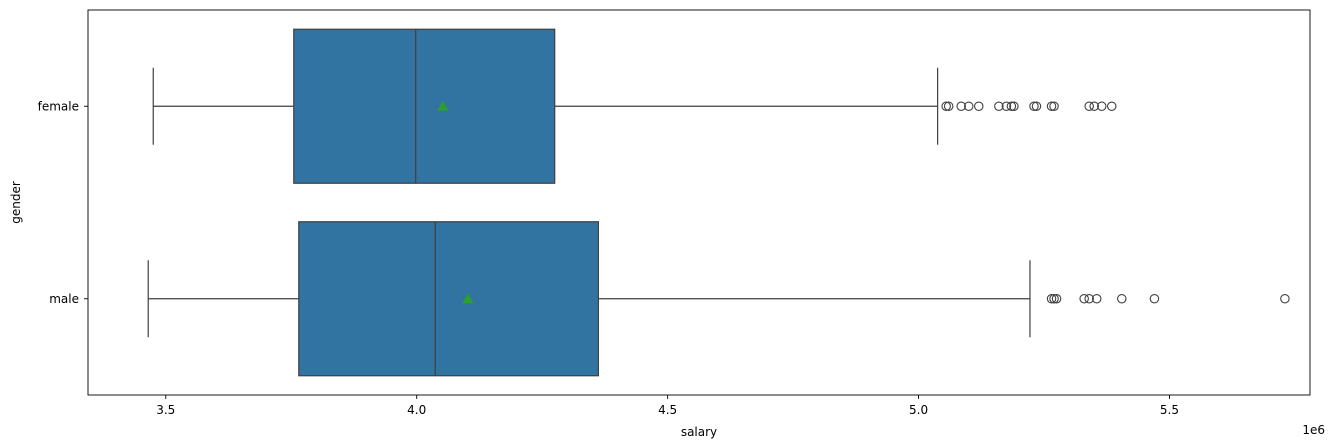 The height and width of the screenshot is (448, 1337). What do you see at coordinates (165, 410) in the screenshot?
I see `x-tick-label: 3.5` at bounding box center [165, 410].